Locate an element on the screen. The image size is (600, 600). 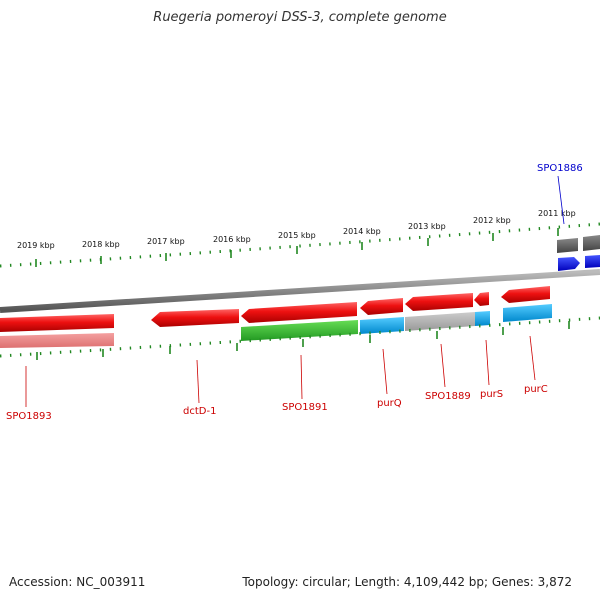
cds-SPO1893 is located at coordinates (57, 323).